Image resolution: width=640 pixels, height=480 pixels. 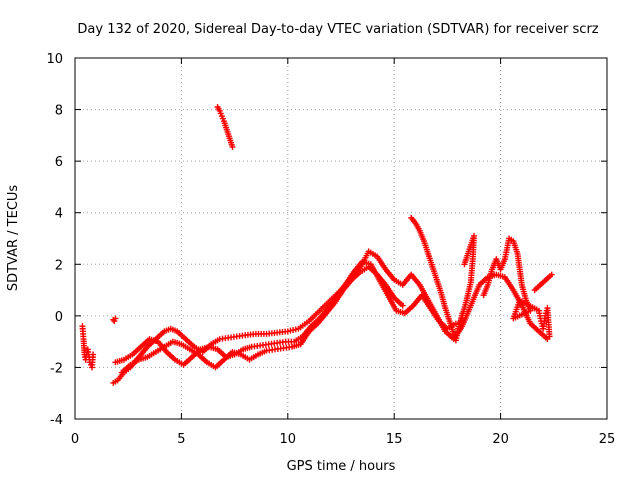 What do you see at coordinates (500, 439) in the screenshot?
I see `x-tick-label: 20` at bounding box center [500, 439].